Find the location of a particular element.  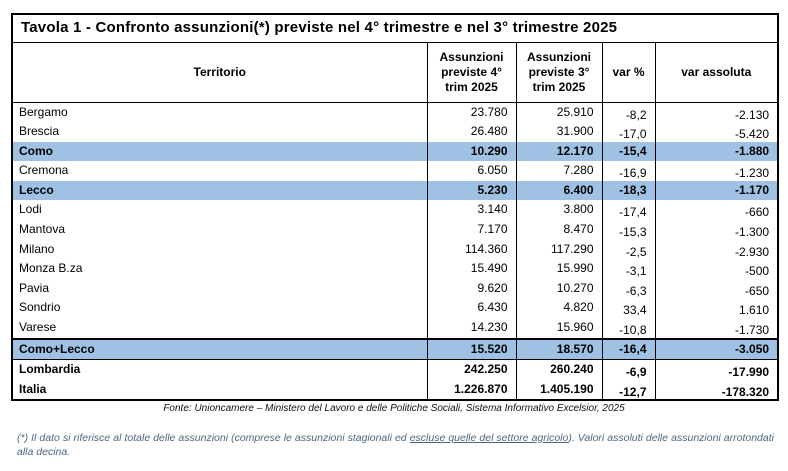

table-row: Como+Lecco 15.520 18.570 -16,4 -3.050 is located at coordinates (395, 349).